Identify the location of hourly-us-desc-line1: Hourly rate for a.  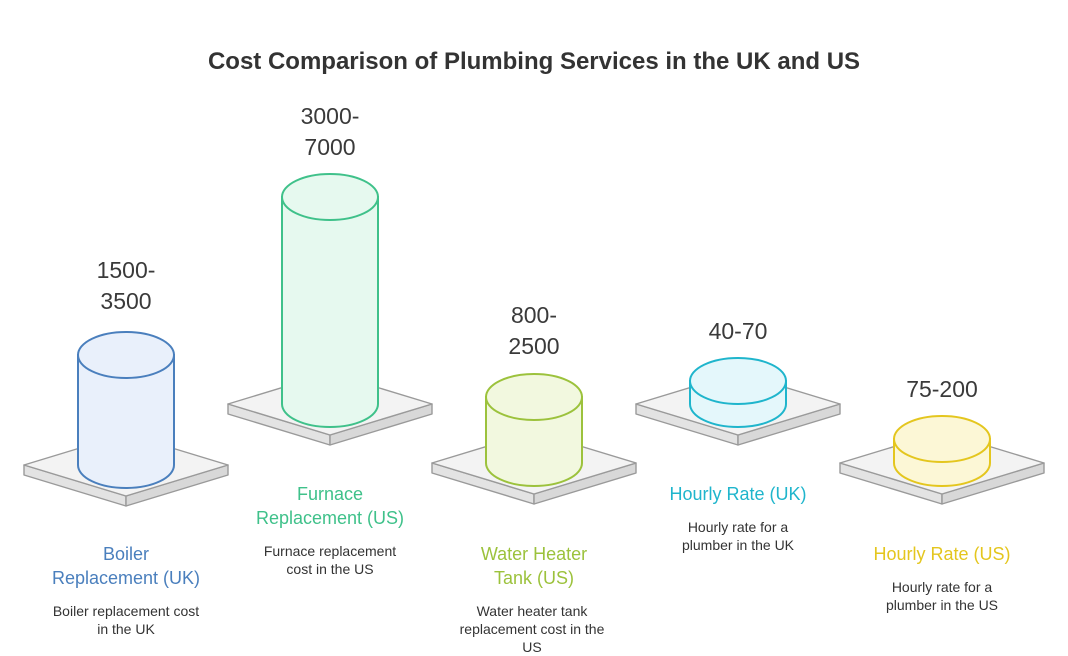
(942, 587).